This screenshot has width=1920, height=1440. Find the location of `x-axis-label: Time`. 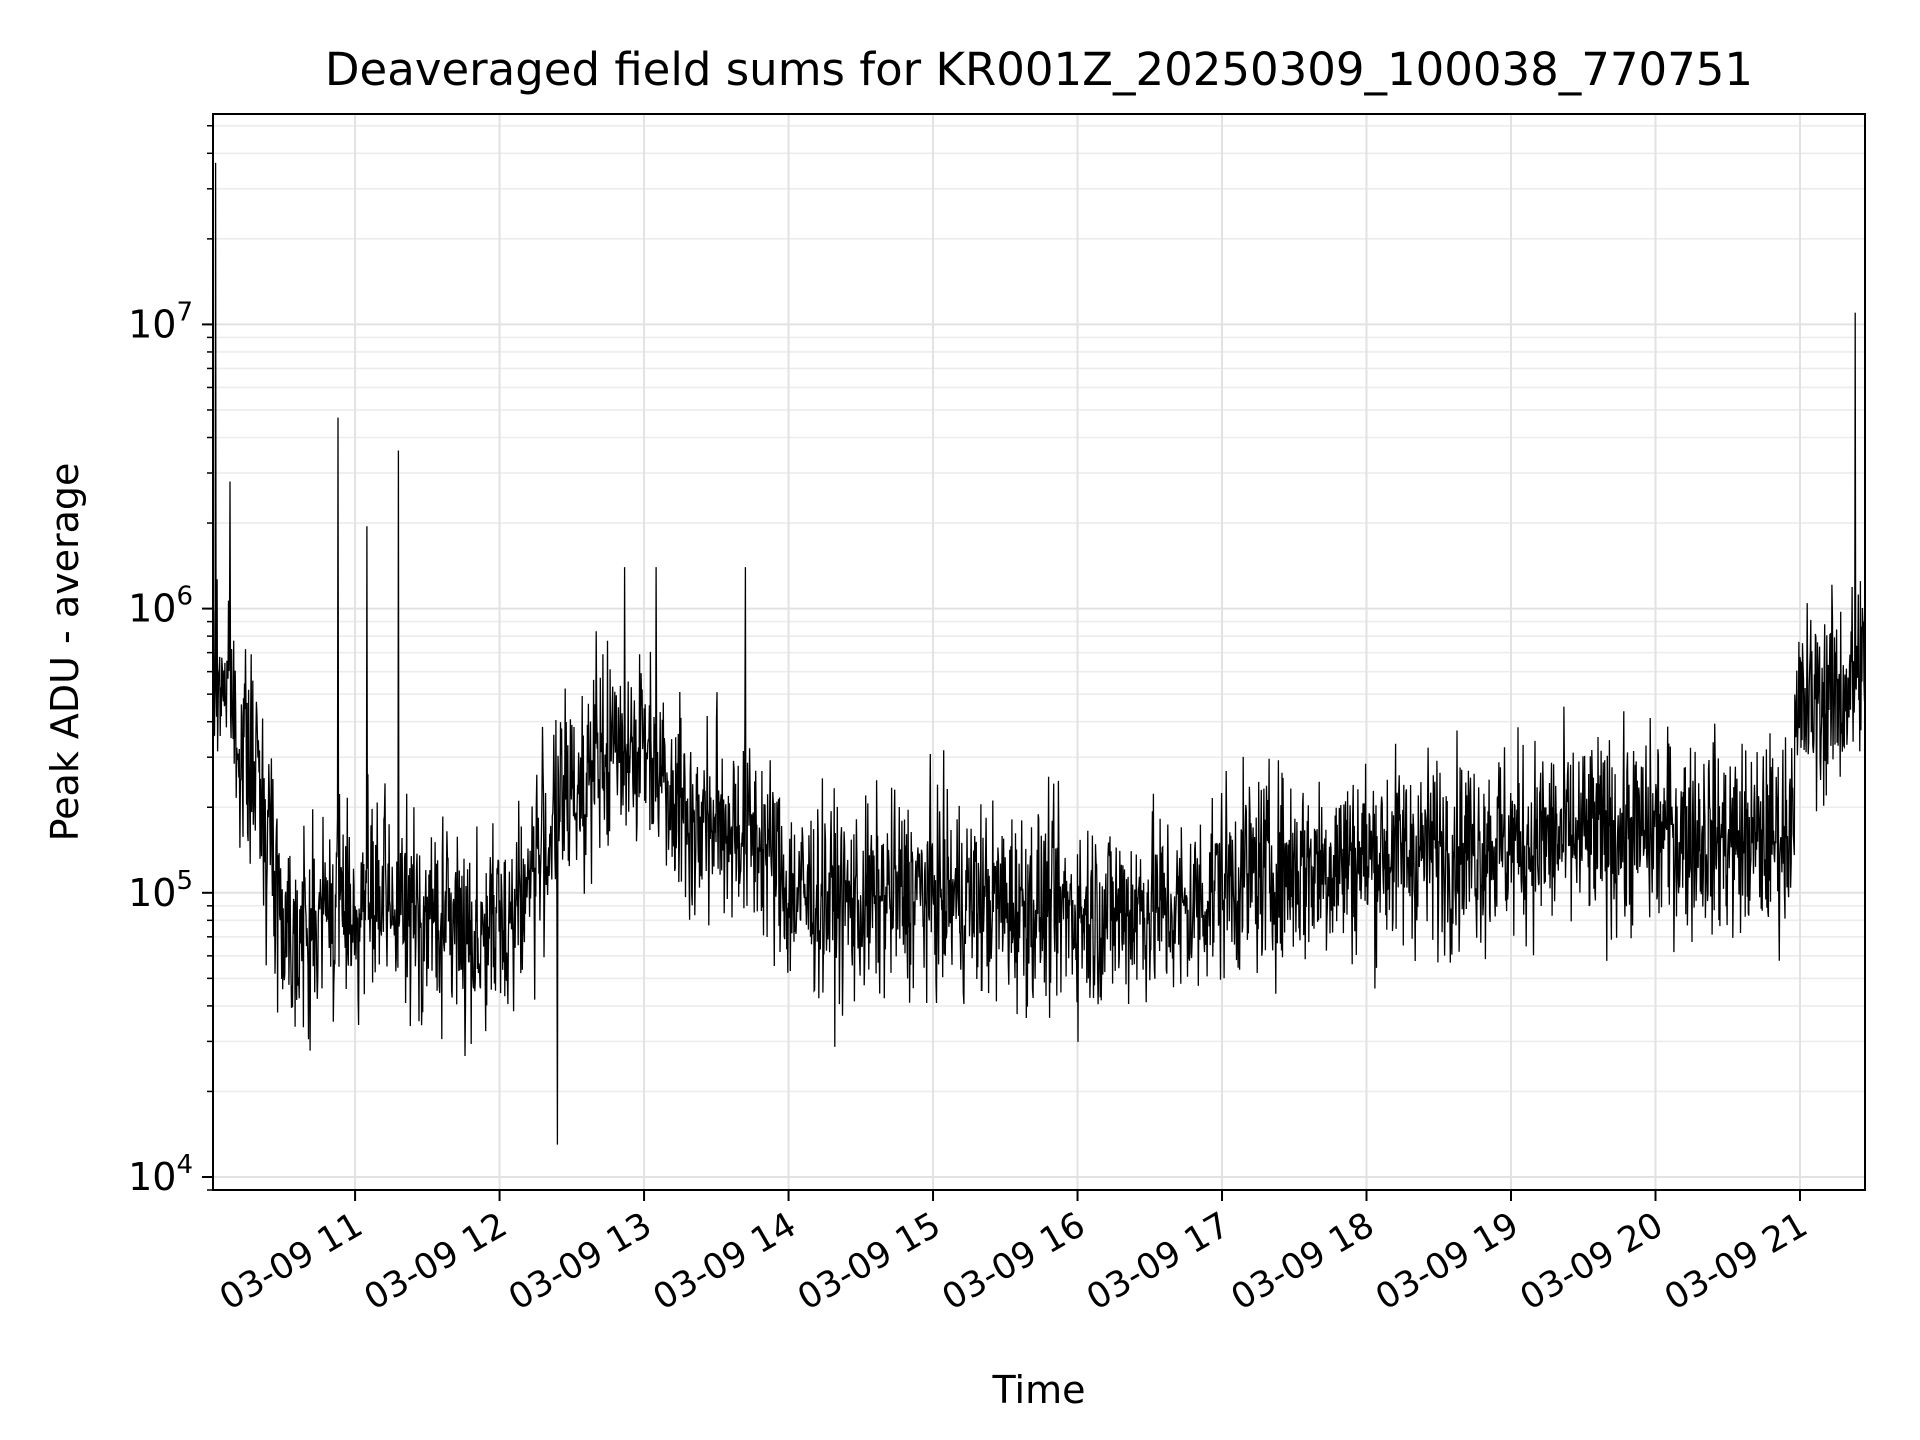

x-axis-label: Time is located at coordinates (1039, 1390).